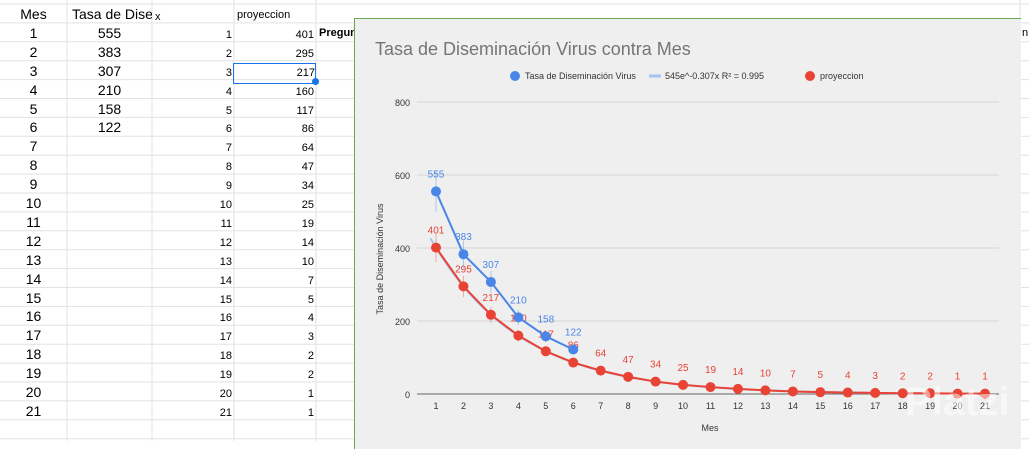 This screenshot has height=449, width=1029. Describe the element at coordinates (33, 259) in the screenshot. I see `cell-mes: 13` at that location.